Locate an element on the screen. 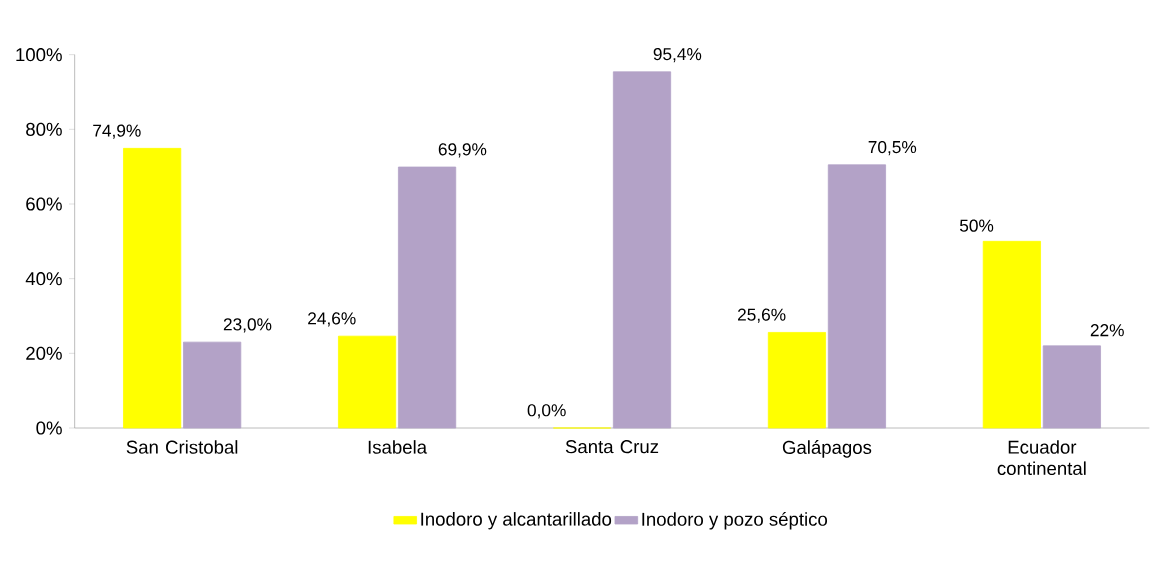  data-label: 25,6% is located at coordinates (762, 315).